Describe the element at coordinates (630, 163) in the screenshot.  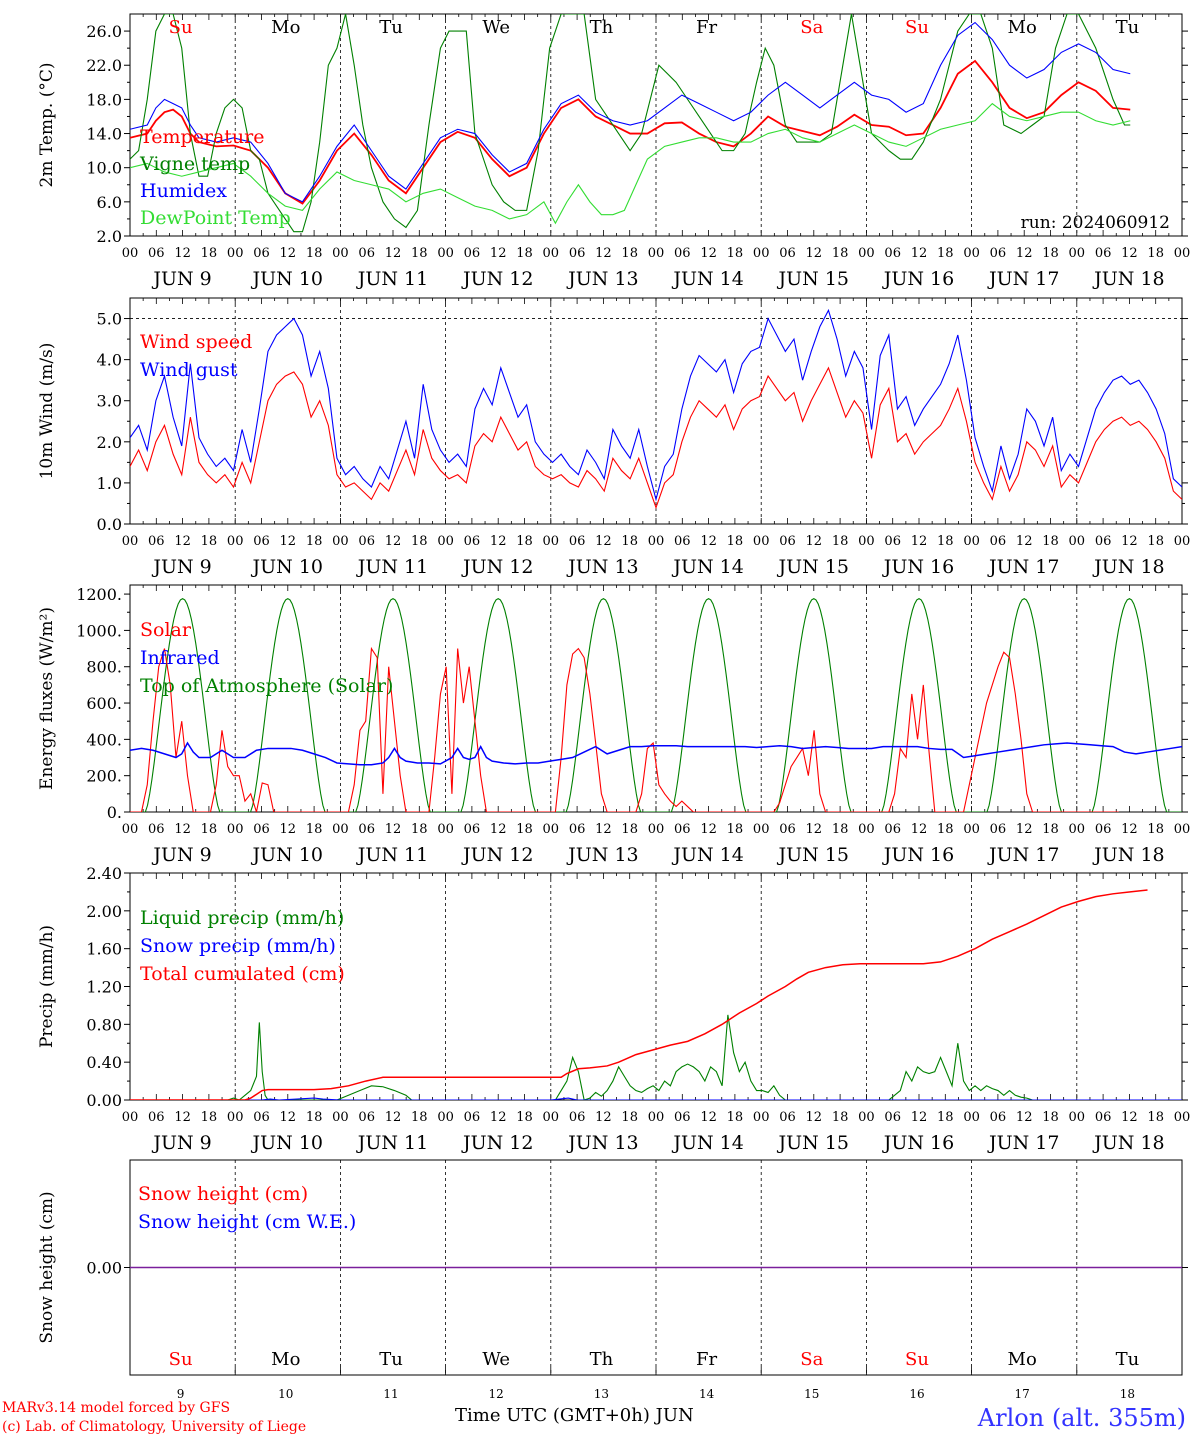
I see `series-dewpoint-temp` at that location.